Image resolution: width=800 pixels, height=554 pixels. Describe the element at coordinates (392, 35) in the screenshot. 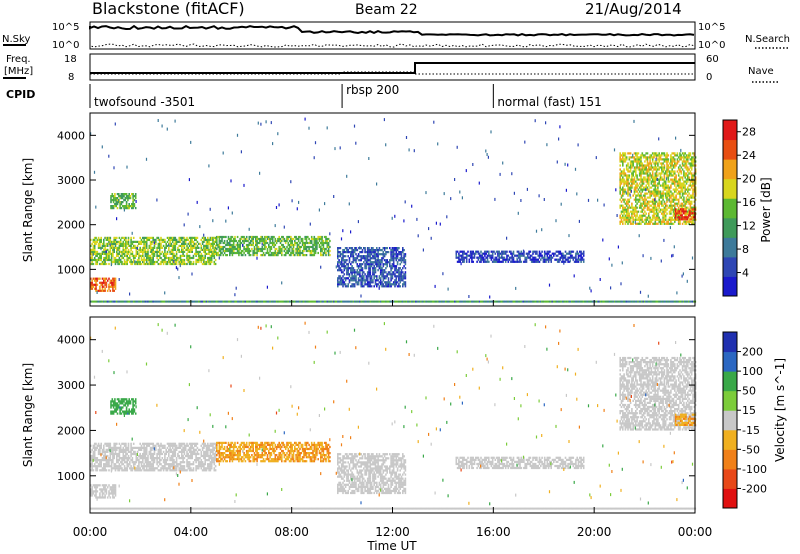

I see `sky-noise-panel` at that location.